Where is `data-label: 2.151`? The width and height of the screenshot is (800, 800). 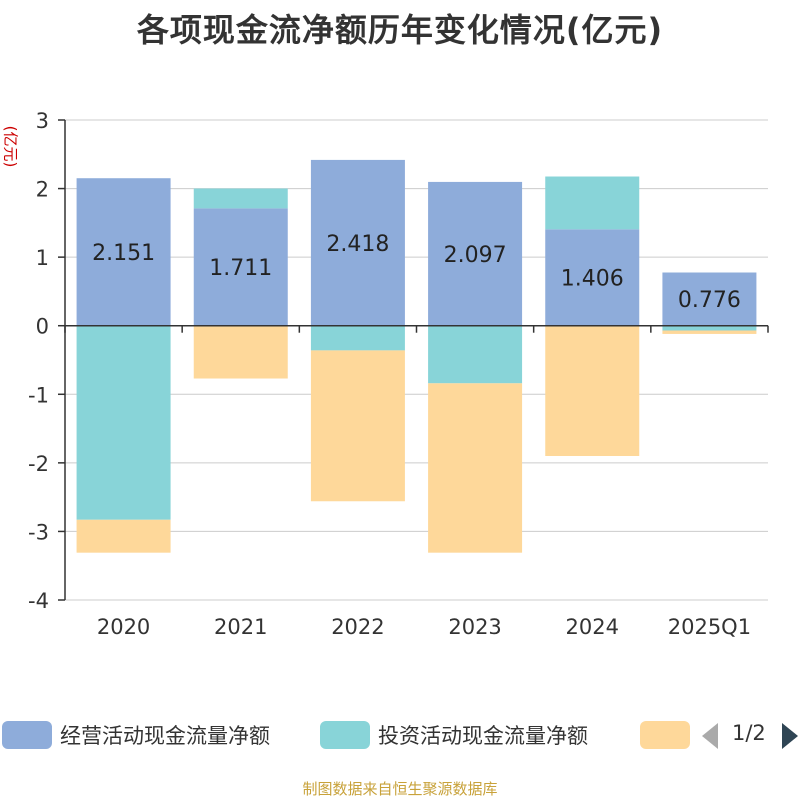 data-label: 2.151 is located at coordinates (123, 253).